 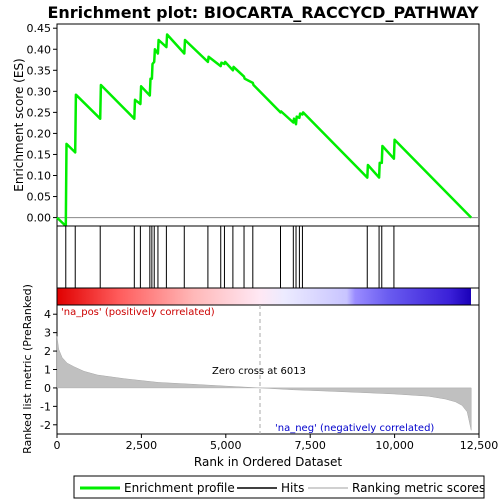 What do you see at coordinates (259, 371) in the screenshot?
I see `zero-cross-label: Zero cross at 6013` at bounding box center [259, 371].